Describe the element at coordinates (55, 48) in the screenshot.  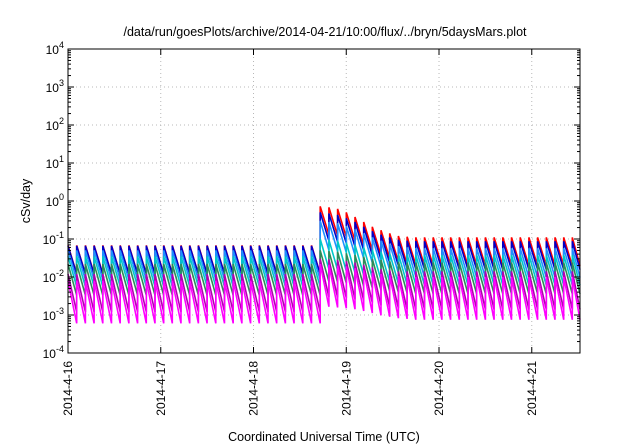
I see `y-tick-label: 10⁴` at that location.